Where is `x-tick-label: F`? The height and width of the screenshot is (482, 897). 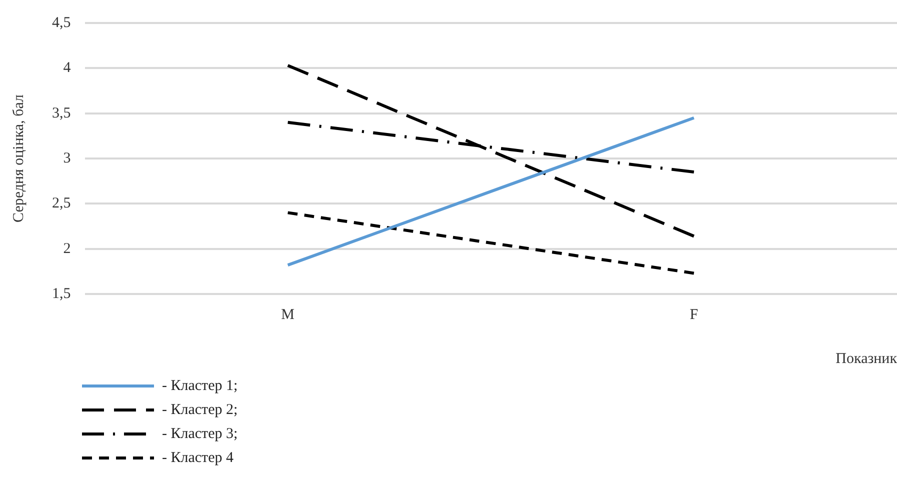
x-tick-label: F is located at coordinates (694, 314).